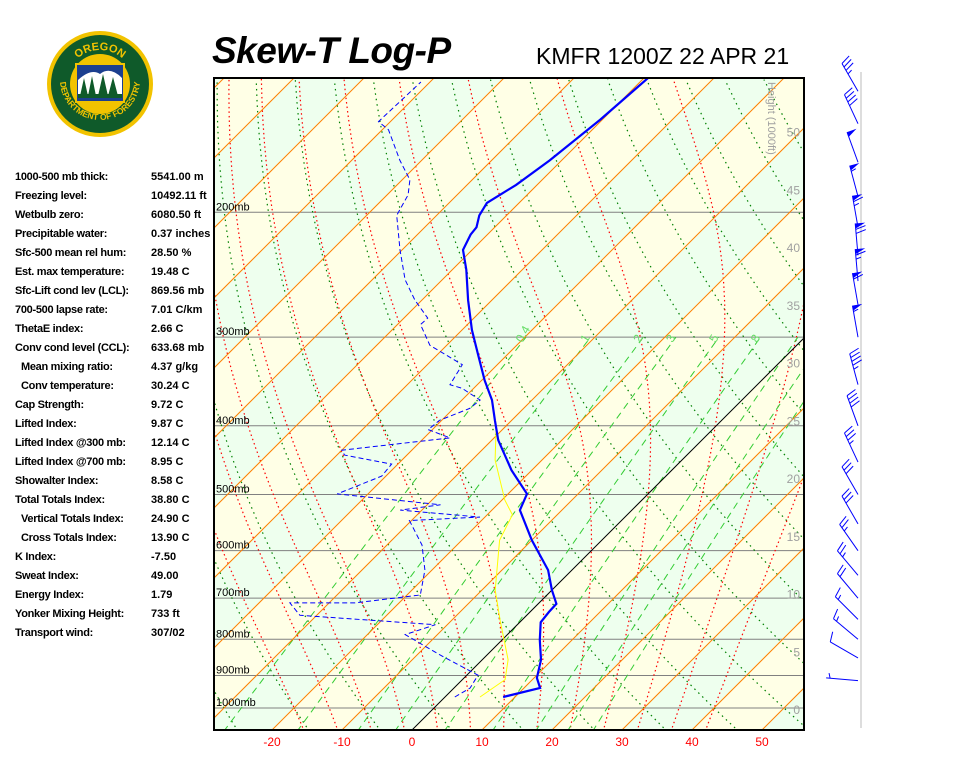 The width and height of the screenshot is (960, 768). What do you see at coordinates (297, 564) in the screenshot?
I see `dry-adiabat` at bounding box center [297, 564].